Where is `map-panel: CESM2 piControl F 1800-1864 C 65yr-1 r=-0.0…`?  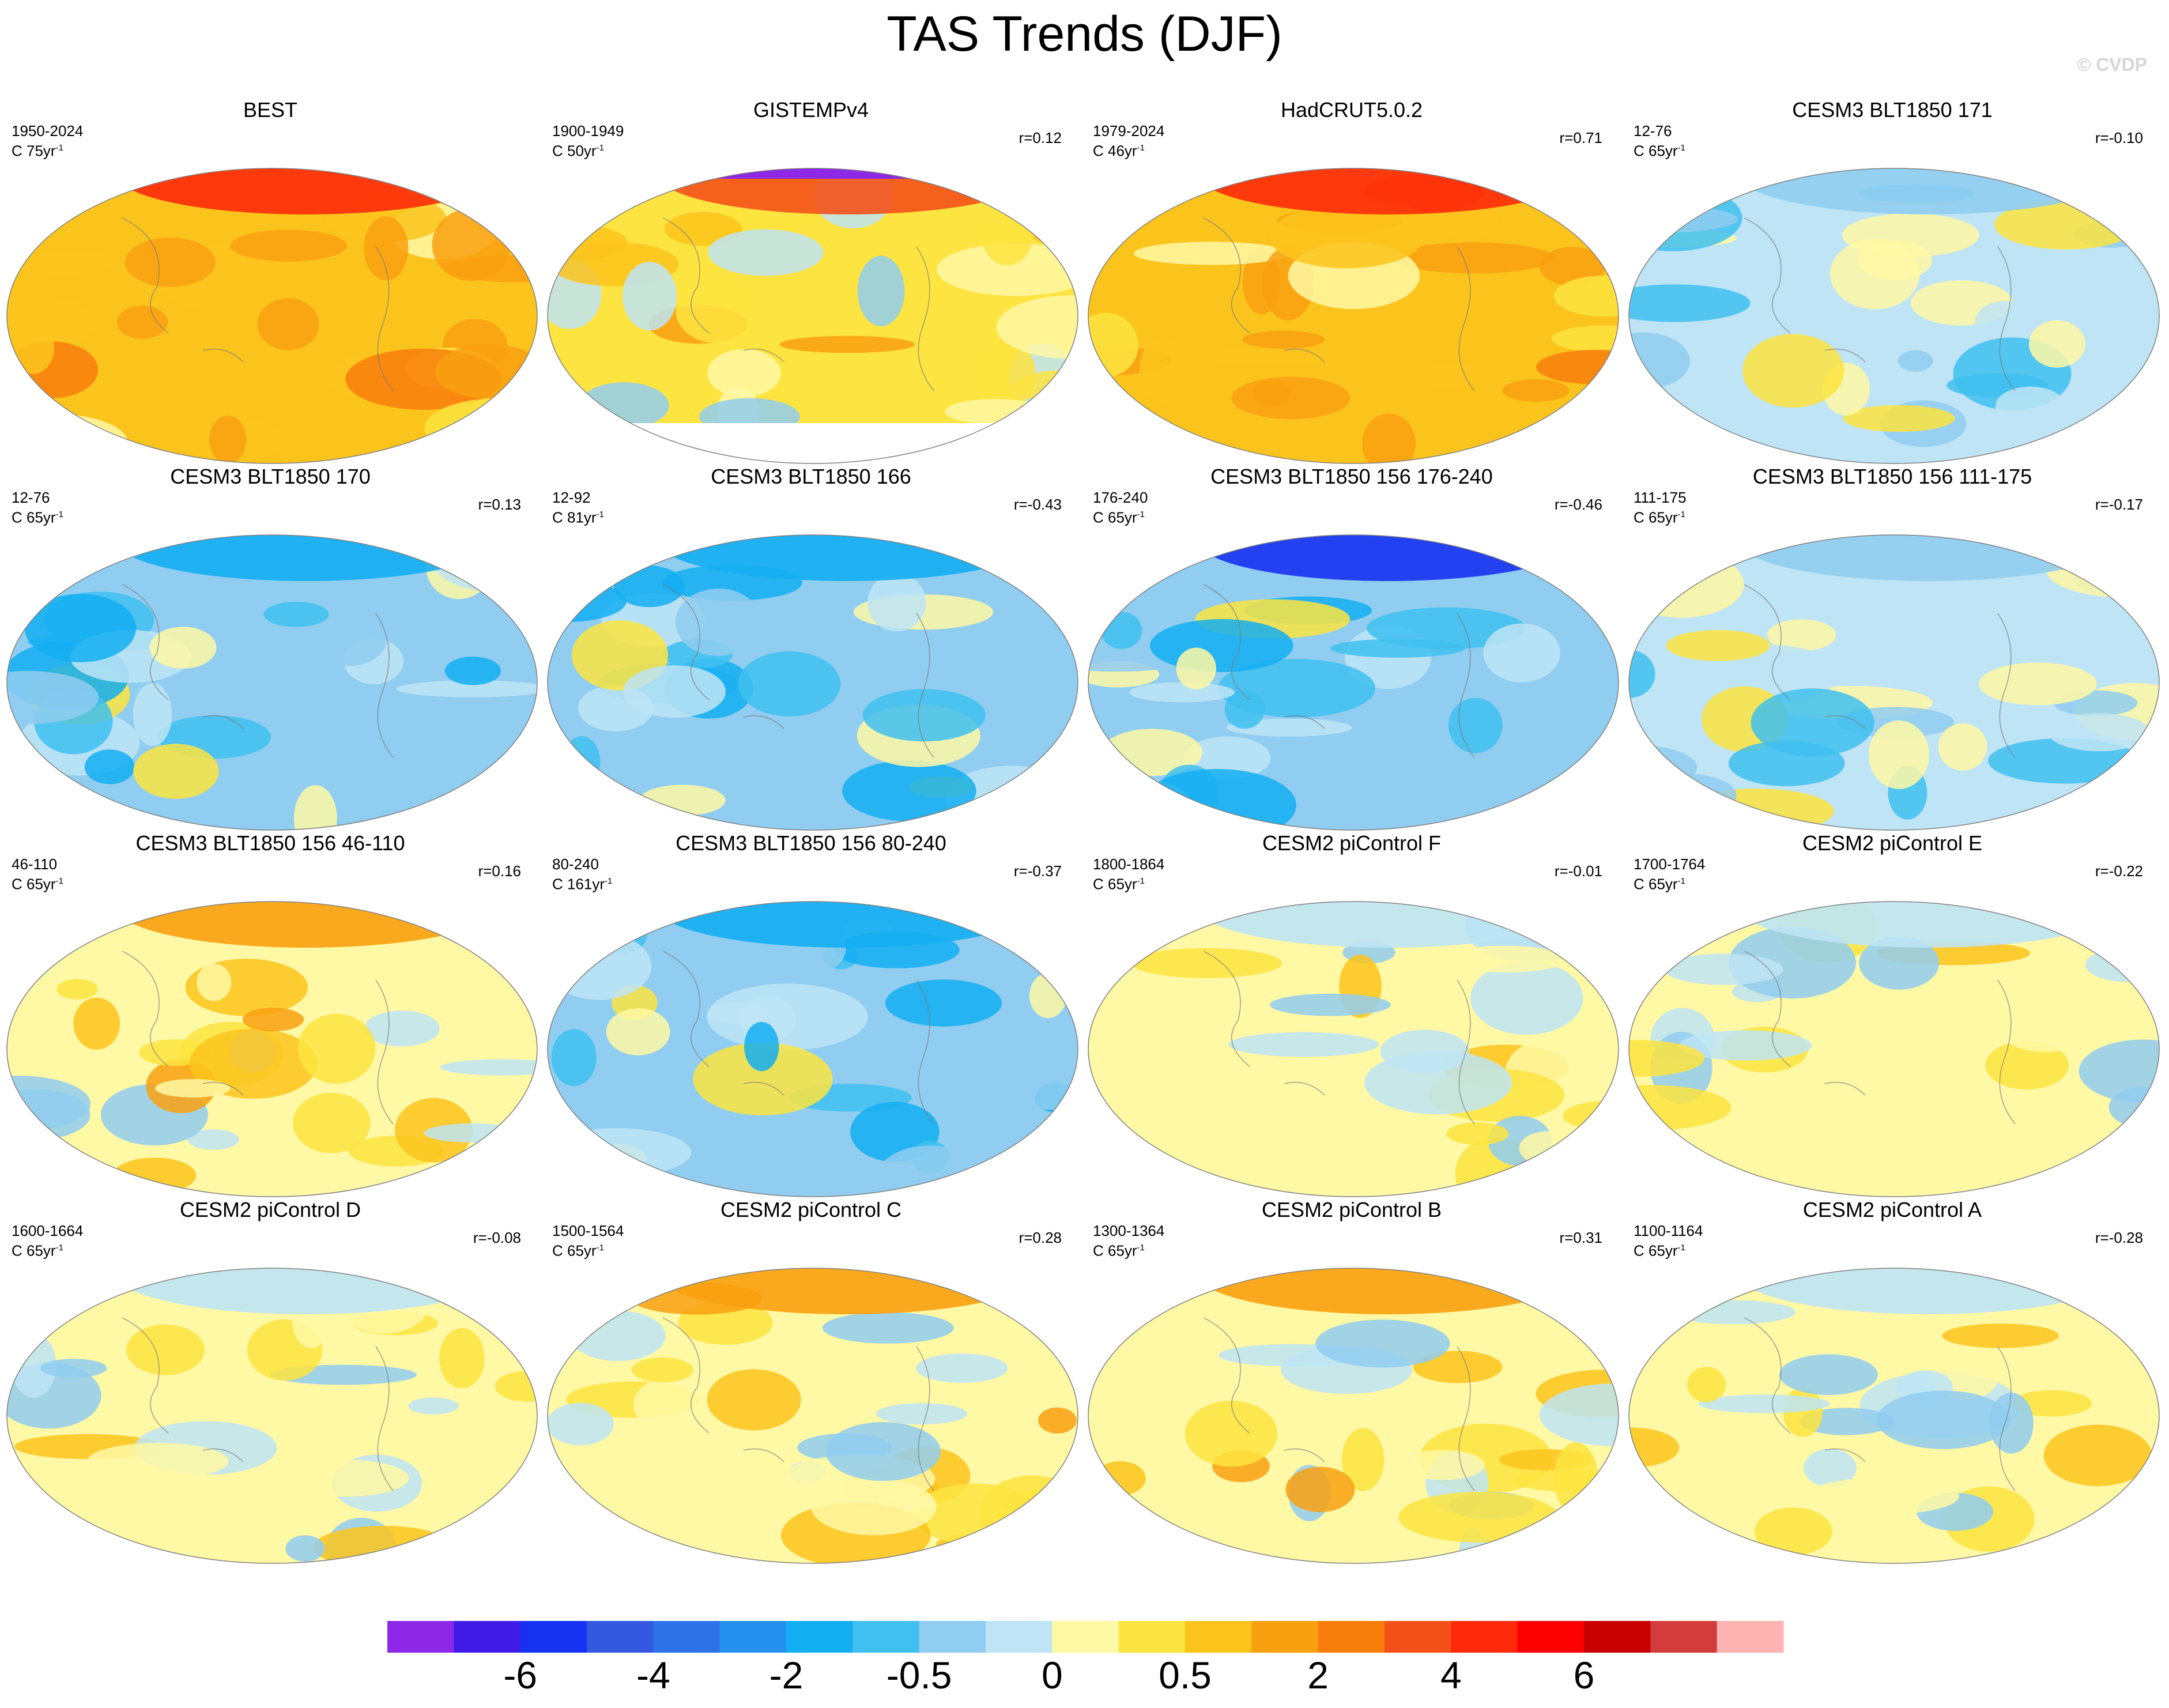
map-panel: CESM2 piControl F 1800-1864 C 65yr-1 r=-0.0… is located at coordinates (1351, 1016).